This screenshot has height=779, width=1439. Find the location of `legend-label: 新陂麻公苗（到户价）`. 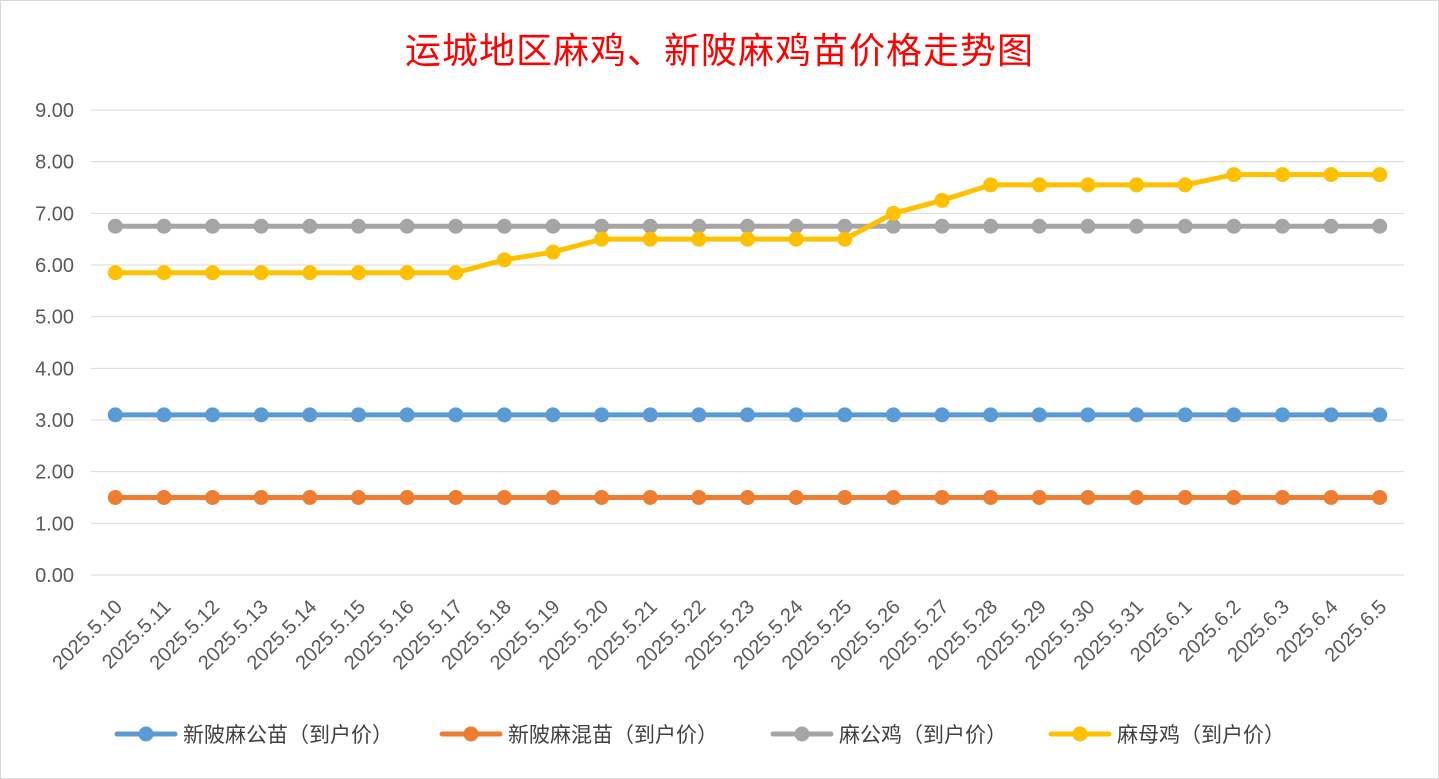

legend-label: 新陂麻公苗（到户价） is located at coordinates (288, 735).